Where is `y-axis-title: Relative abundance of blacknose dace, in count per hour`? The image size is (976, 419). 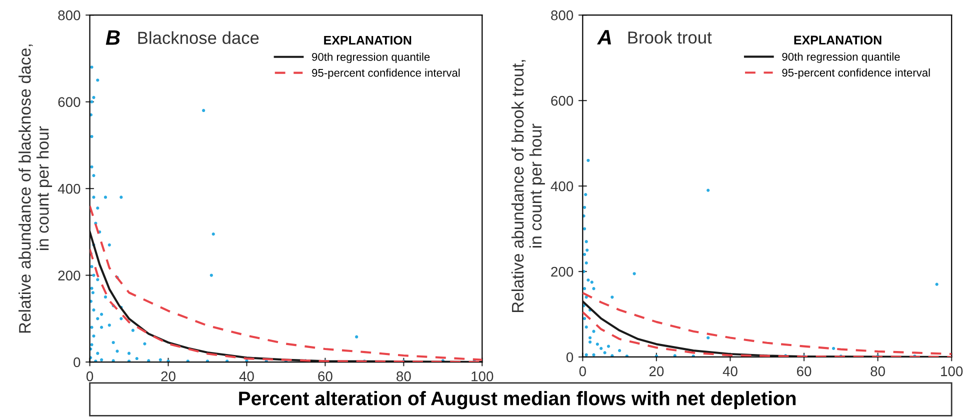 y-axis-title: Relative abundance of blacknose dace, in count per hour is located at coordinates (35, 188).